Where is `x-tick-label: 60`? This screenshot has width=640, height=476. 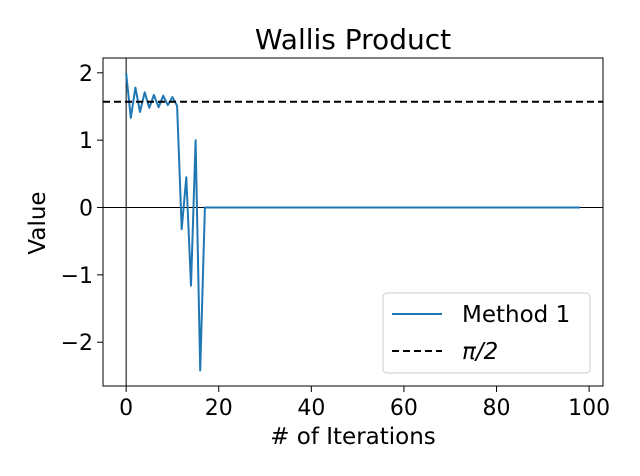
x-tick-label: 60 is located at coordinates (404, 408).